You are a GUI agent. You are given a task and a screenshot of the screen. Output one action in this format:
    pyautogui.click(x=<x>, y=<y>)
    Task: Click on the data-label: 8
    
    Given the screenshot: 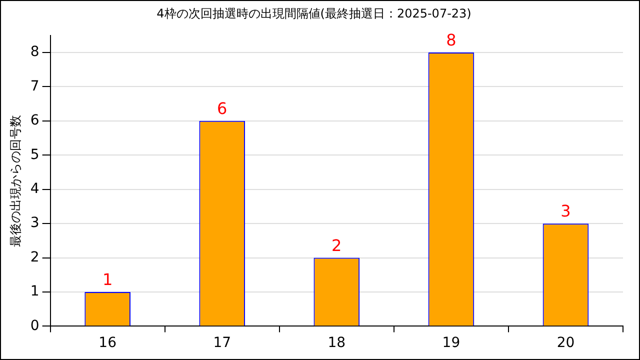 What is the action you would take?
    pyautogui.click(x=451, y=40)
    